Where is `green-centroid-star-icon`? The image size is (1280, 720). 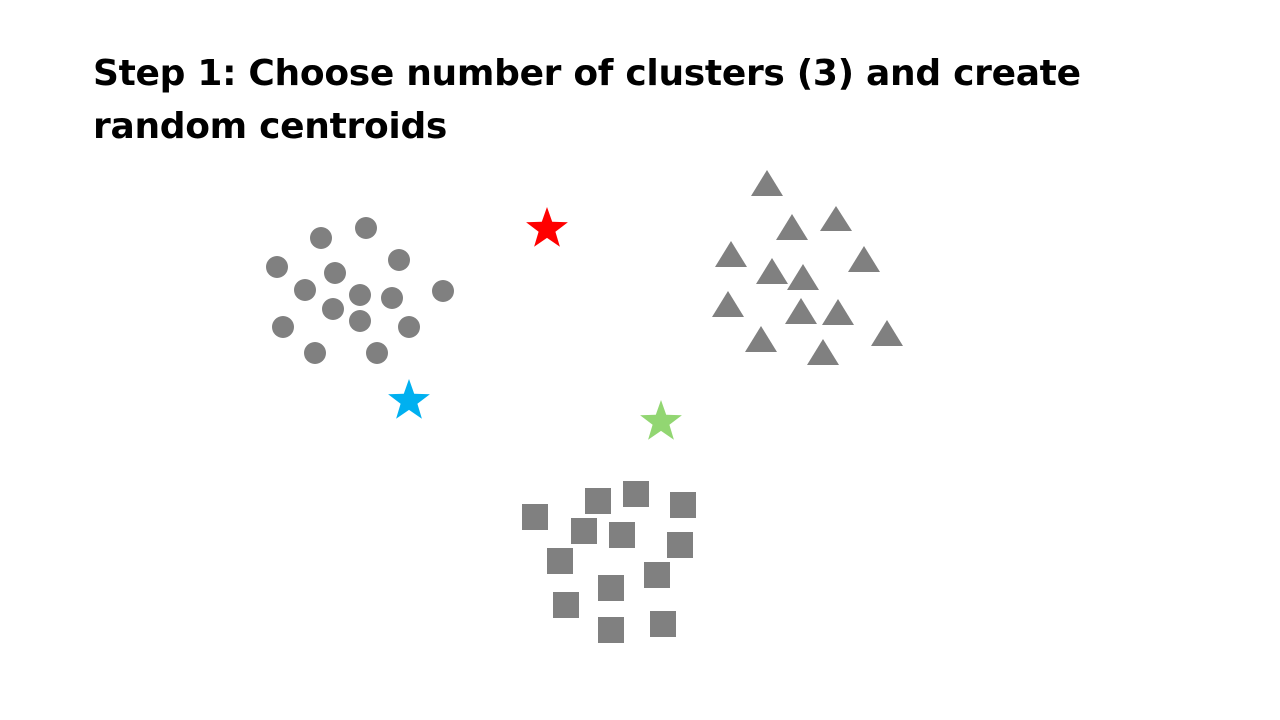 green-centroid-star-icon is located at coordinates (661, 420).